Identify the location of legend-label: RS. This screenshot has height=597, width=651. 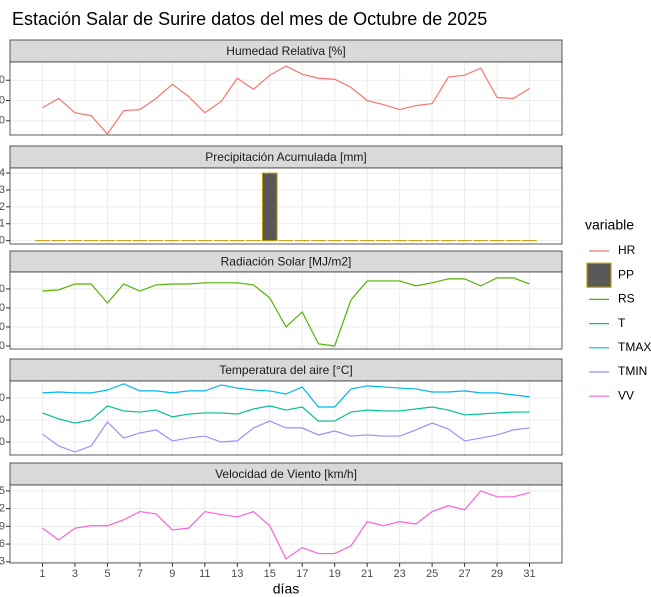
(626, 299).